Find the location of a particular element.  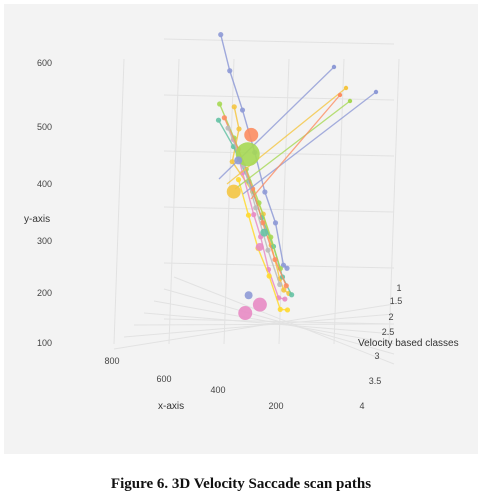

z-tick-label: 1.5 is located at coordinates (396, 301).